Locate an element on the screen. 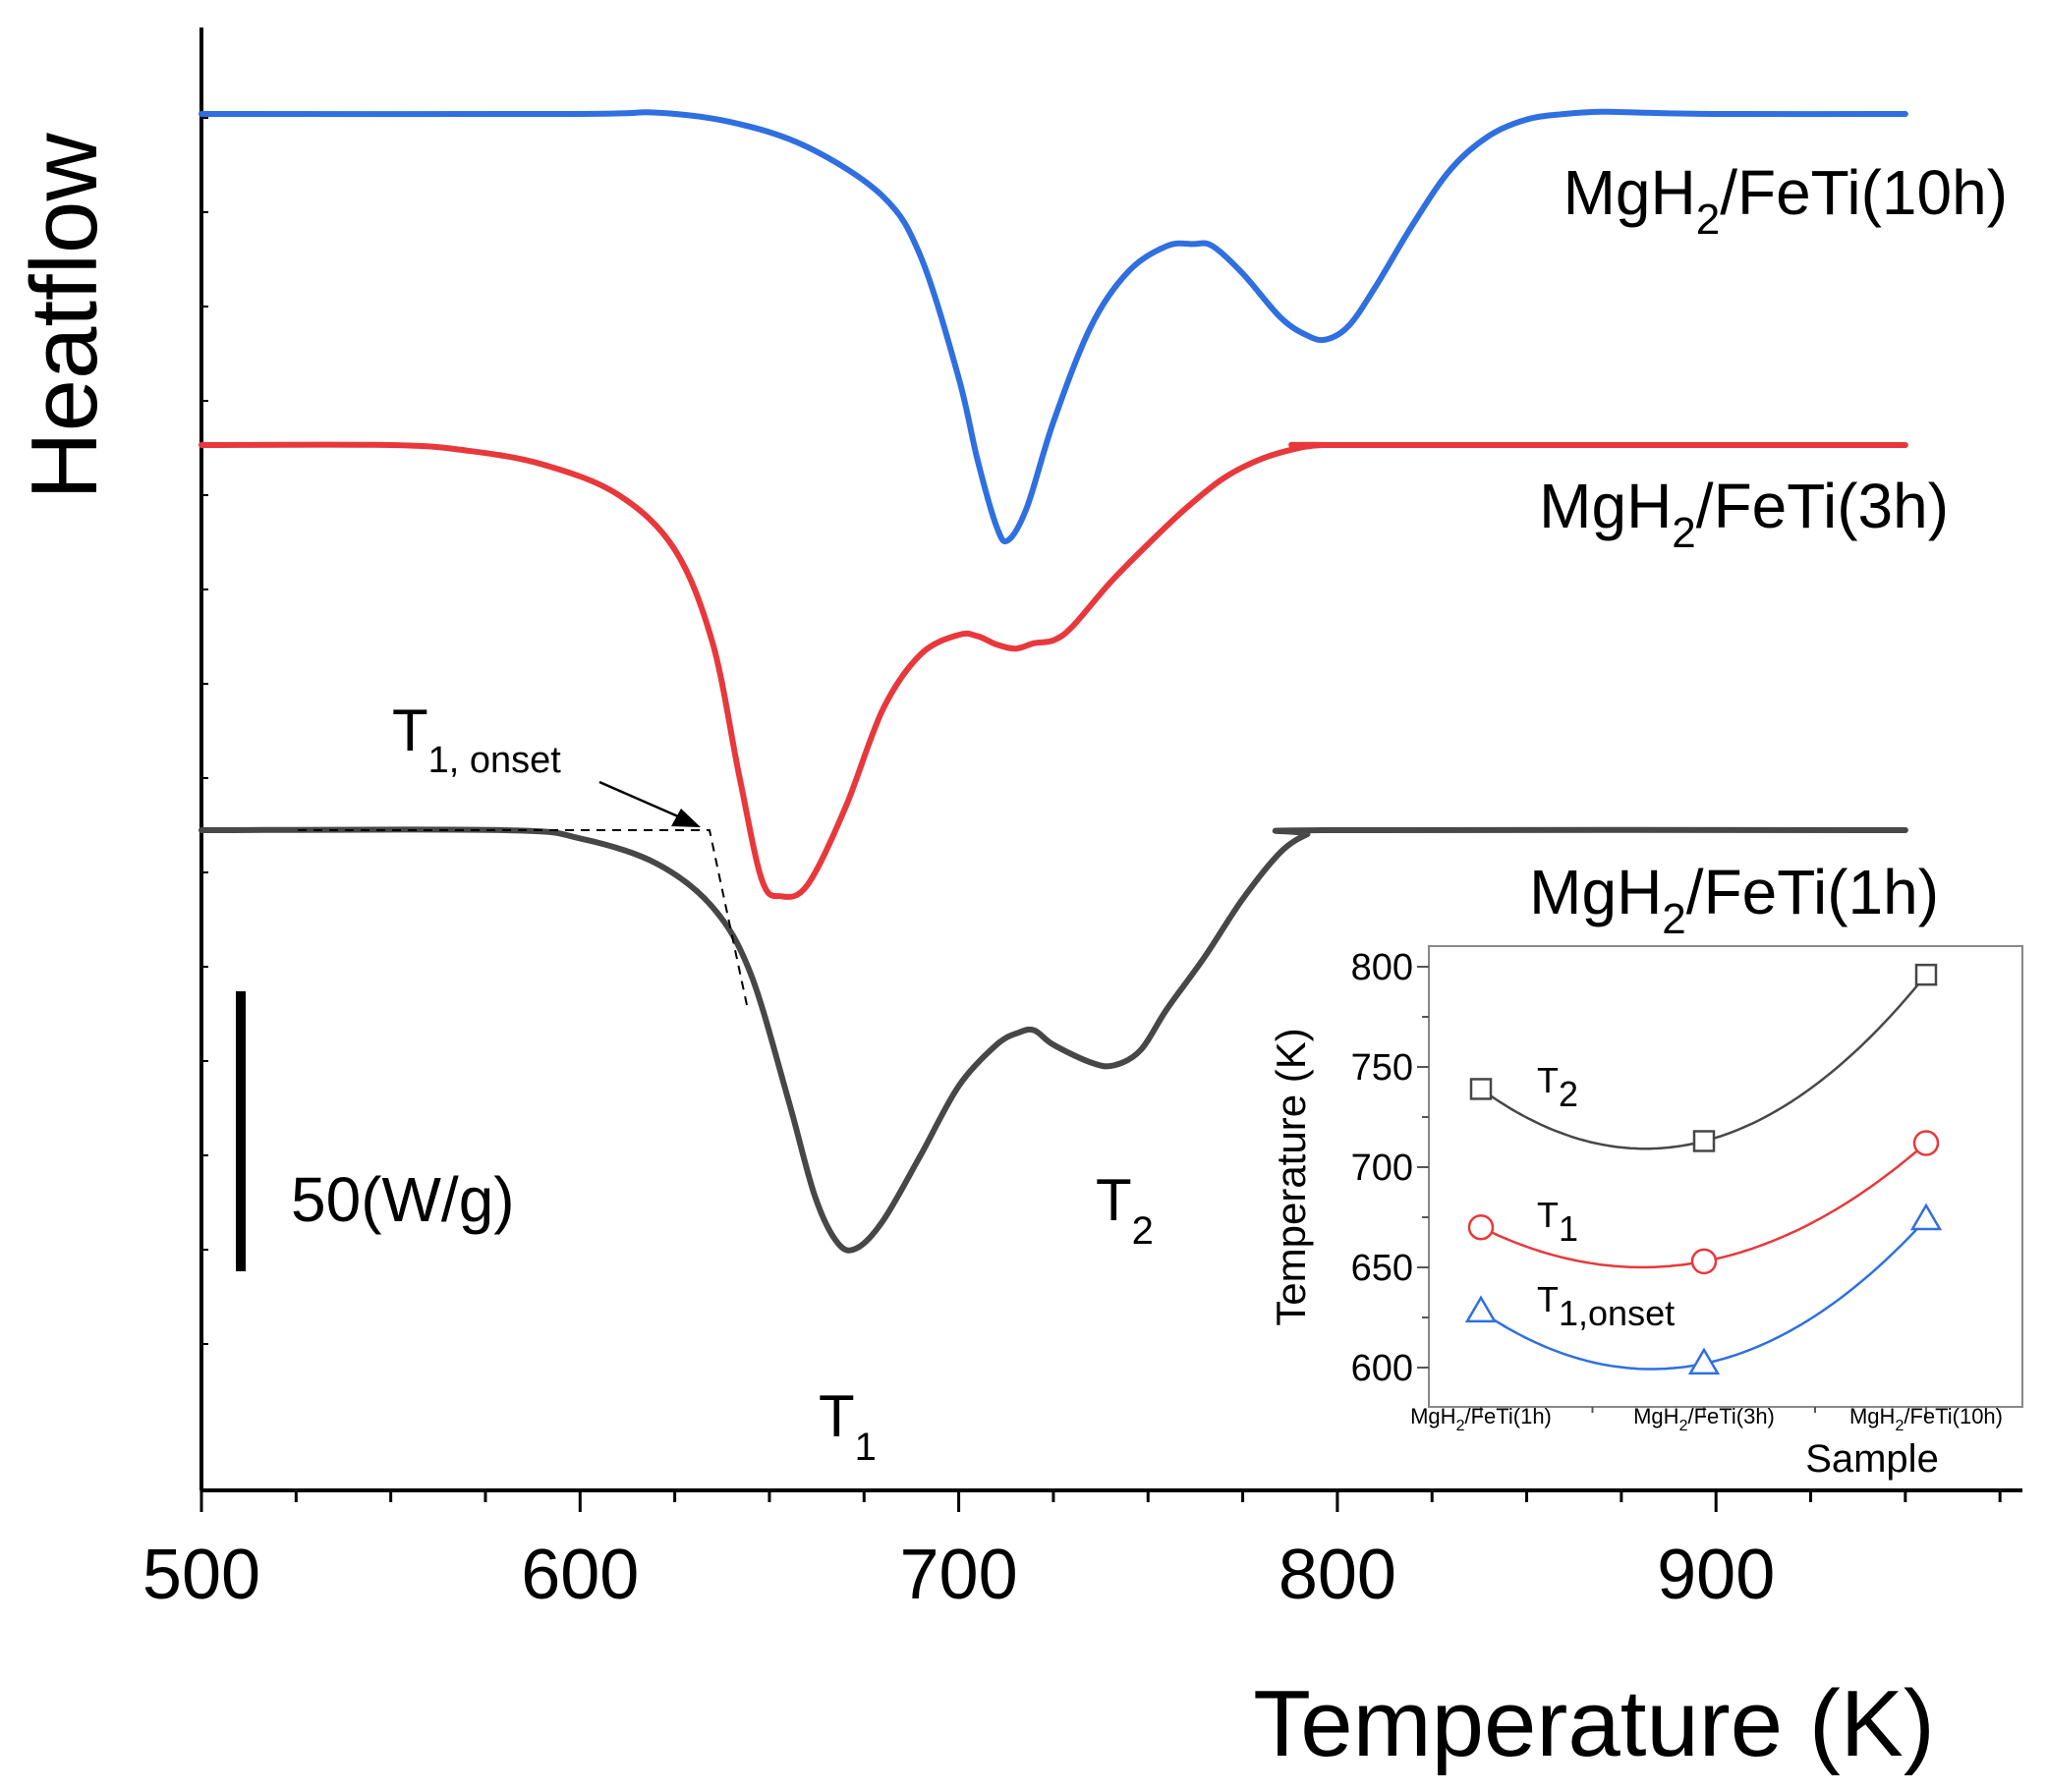 The image size is (2046, 1792). x-tick-label: 500 is located at coordinates (201, 1575).